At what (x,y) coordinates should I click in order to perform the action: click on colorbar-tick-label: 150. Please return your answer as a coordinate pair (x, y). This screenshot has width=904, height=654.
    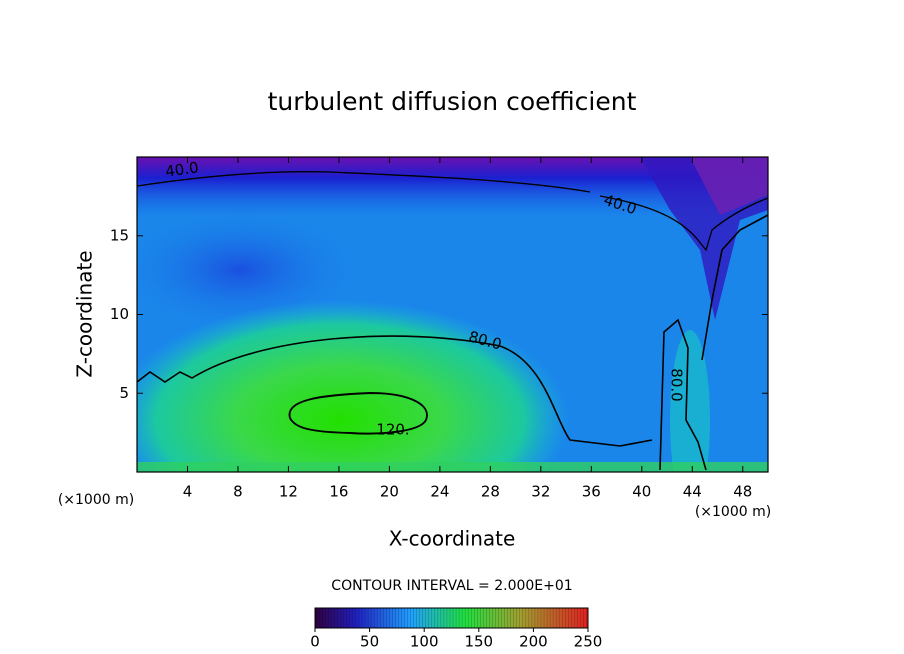
    Looking at the image, I should click on (478, 642).